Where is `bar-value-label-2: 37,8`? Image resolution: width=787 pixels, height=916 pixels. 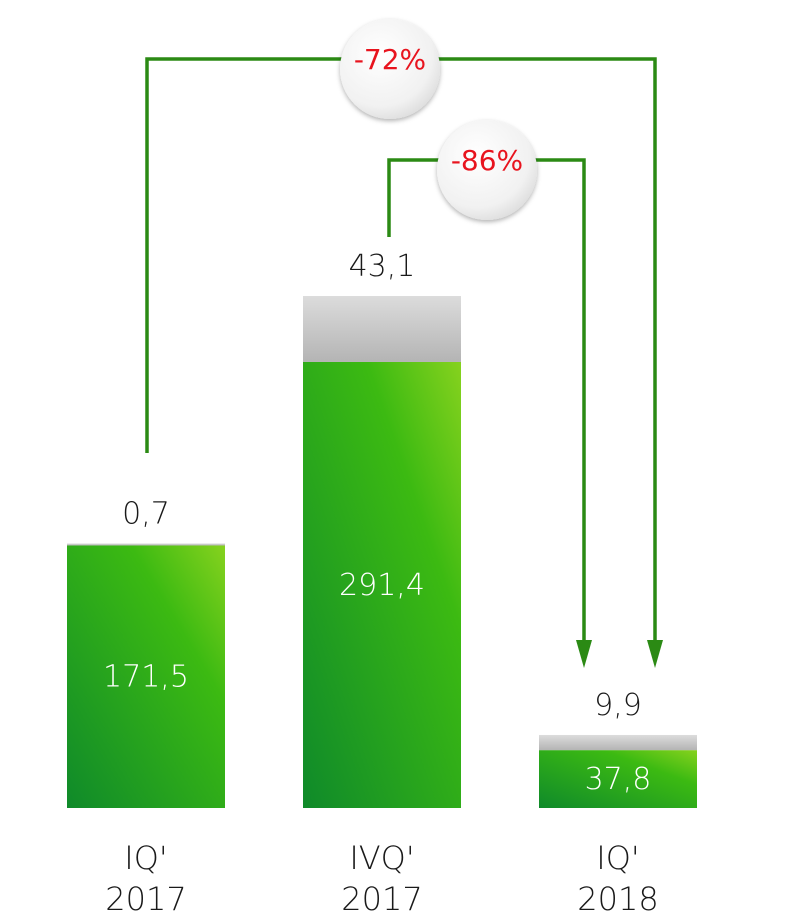 bar-value-label-2: 37,8 is located at coordinates (618, 779).